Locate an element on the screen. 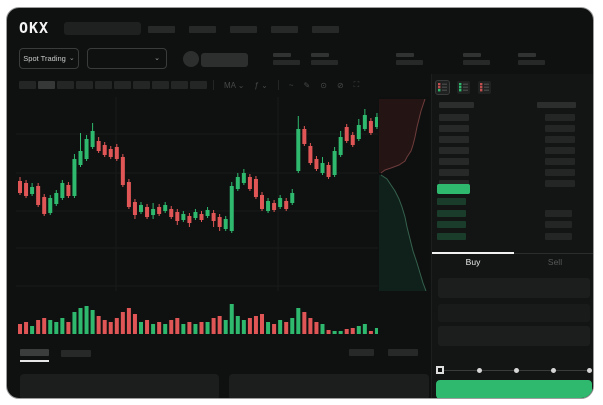  ma-indicator-icon: MA ⌄ is located at coordinates (234, 85).